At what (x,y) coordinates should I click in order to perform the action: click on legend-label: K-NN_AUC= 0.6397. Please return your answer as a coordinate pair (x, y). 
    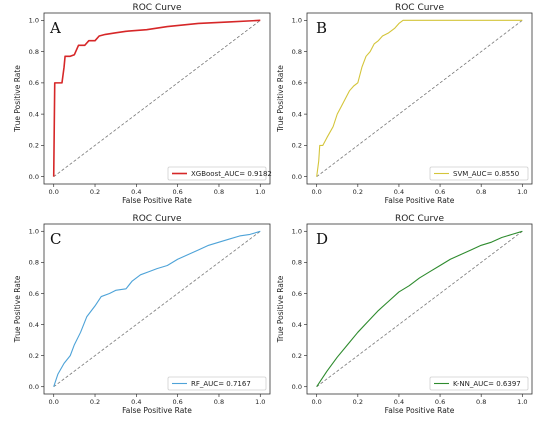
    Looking at the image, I should click on (487, 384).